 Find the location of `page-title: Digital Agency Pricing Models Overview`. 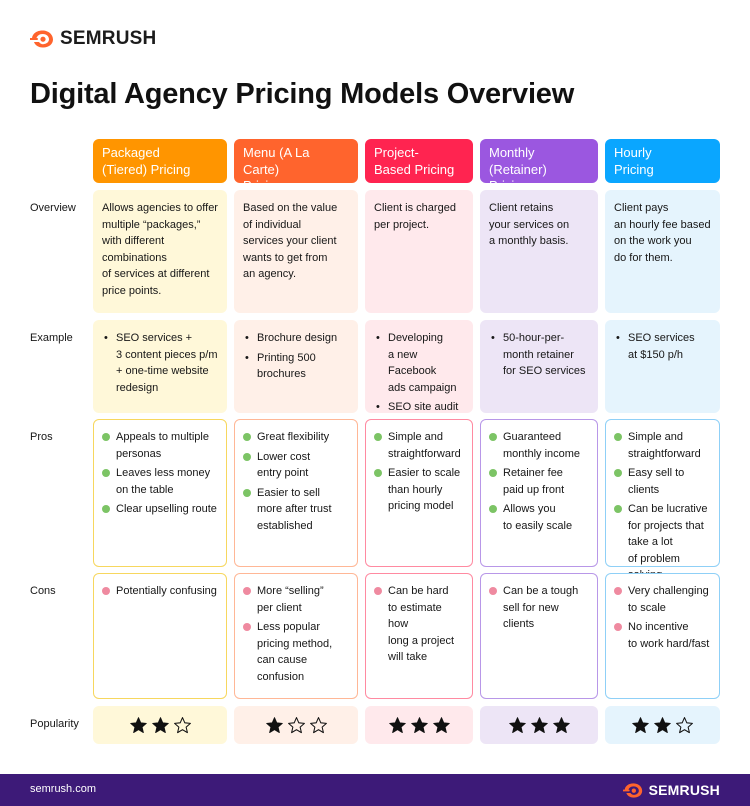

page-title: Digital Agency Pricing Models Overview is located at coordinates (302, 94).